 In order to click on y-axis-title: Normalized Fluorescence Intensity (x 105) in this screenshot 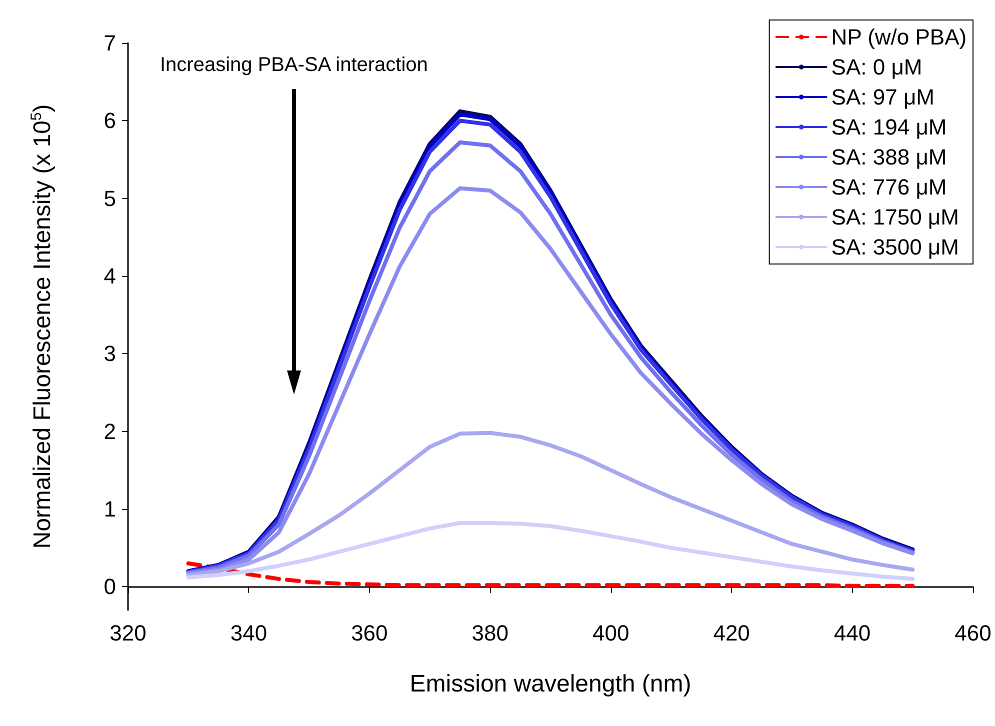, I will do `click(42, 326)`.